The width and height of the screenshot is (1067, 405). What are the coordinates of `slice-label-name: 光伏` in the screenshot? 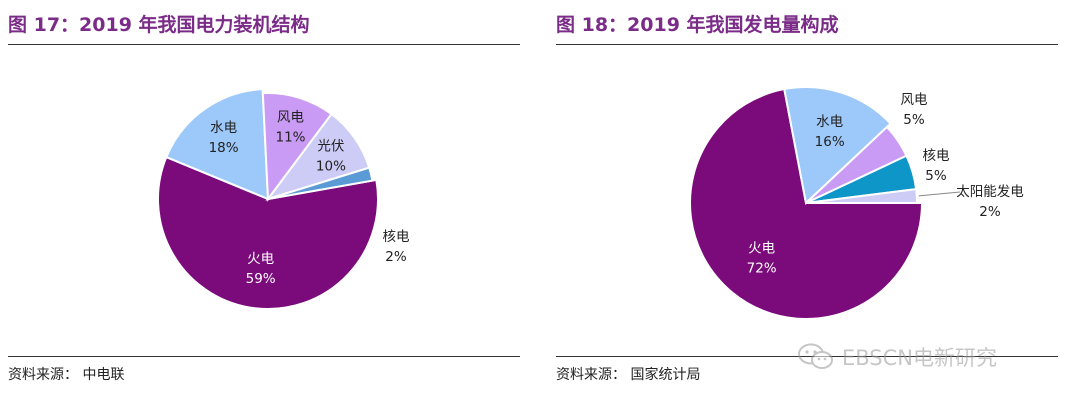 It's located at (330, 147).